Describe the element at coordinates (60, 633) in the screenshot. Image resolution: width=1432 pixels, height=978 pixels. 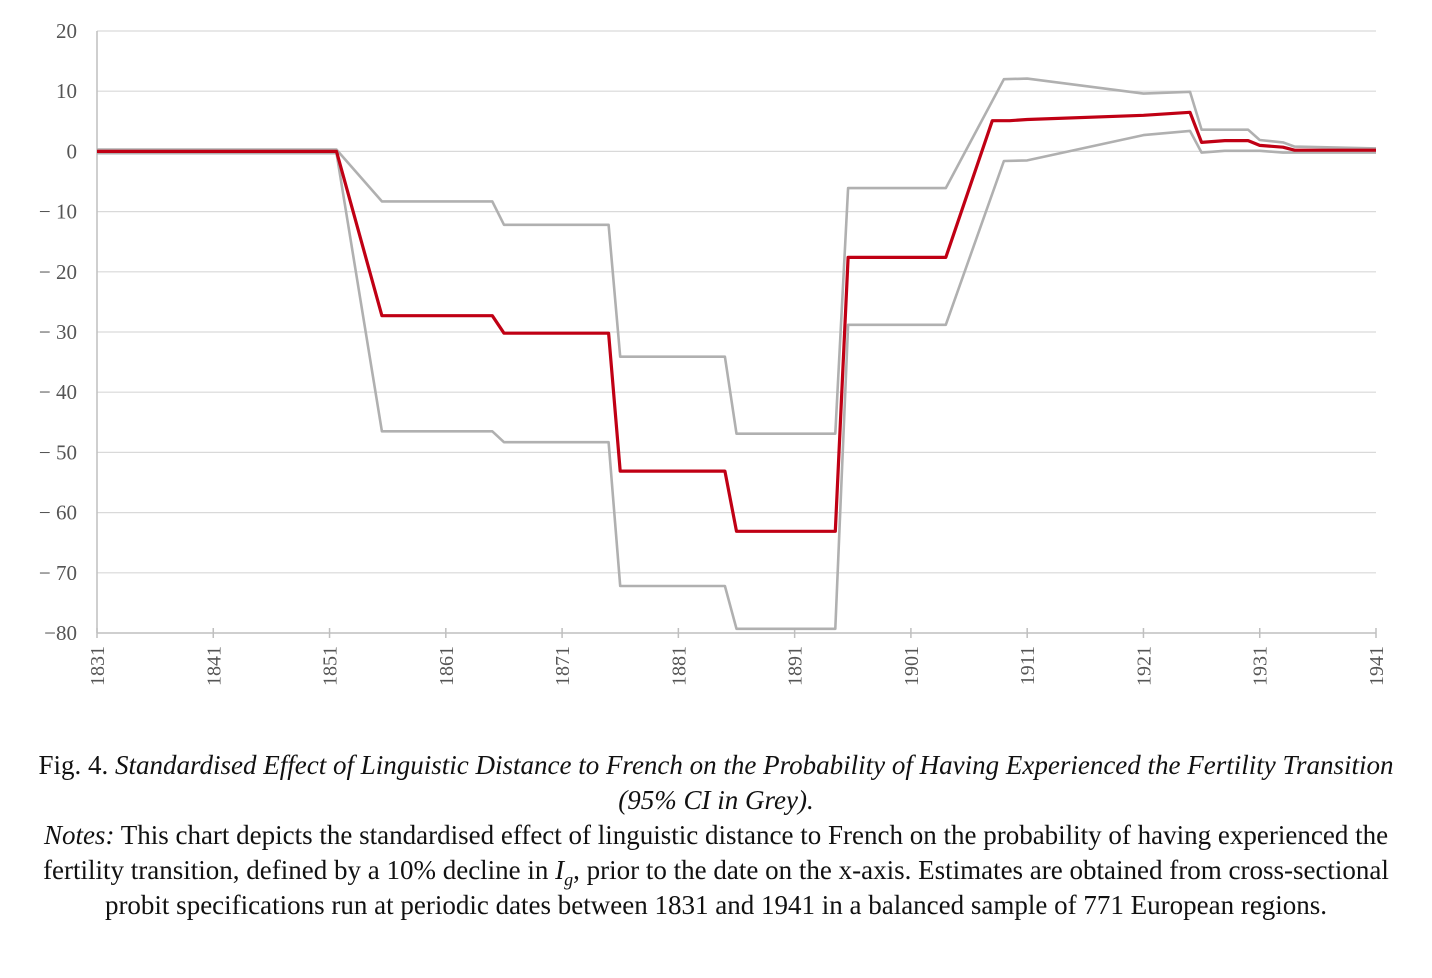
I see `y-tick-label: −80` at that location.